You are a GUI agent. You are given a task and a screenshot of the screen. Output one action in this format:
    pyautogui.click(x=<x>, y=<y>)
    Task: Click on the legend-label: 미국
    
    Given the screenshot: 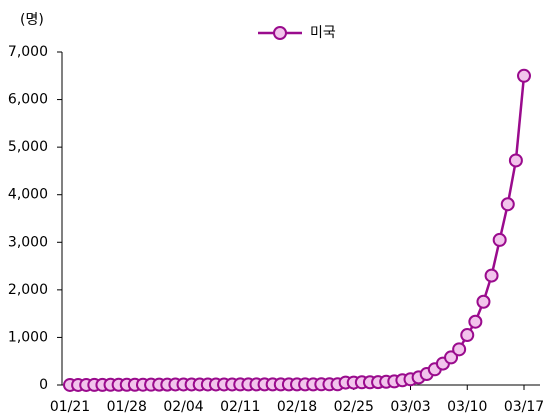 What is the action you would take?
    pyautogui.click(x=323, y=33)
    